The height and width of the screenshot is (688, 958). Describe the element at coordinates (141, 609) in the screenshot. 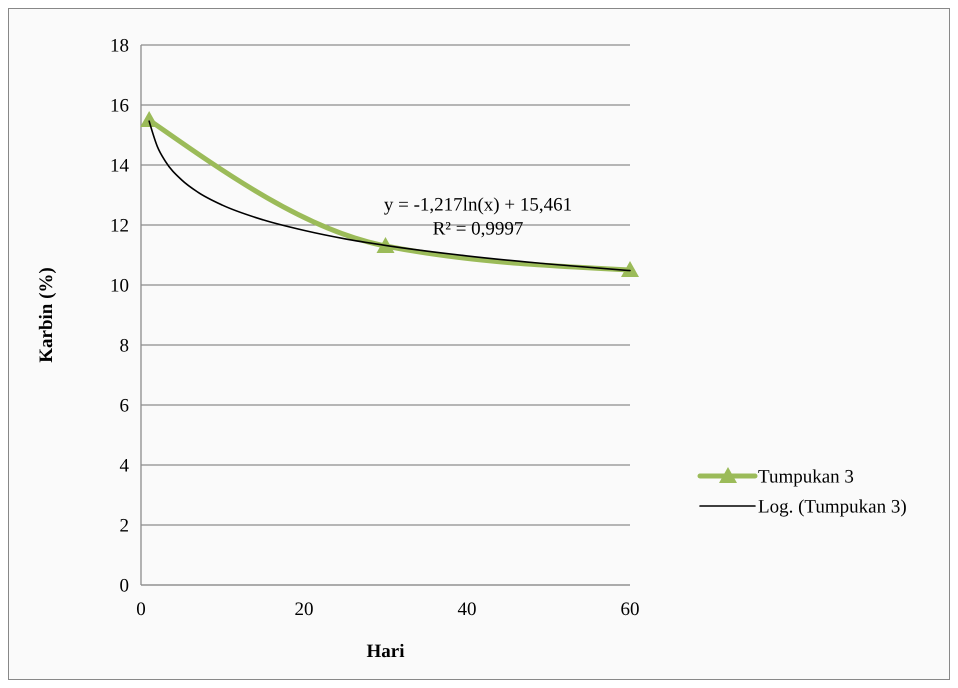

I see `x-tick-label: 0` at that location.